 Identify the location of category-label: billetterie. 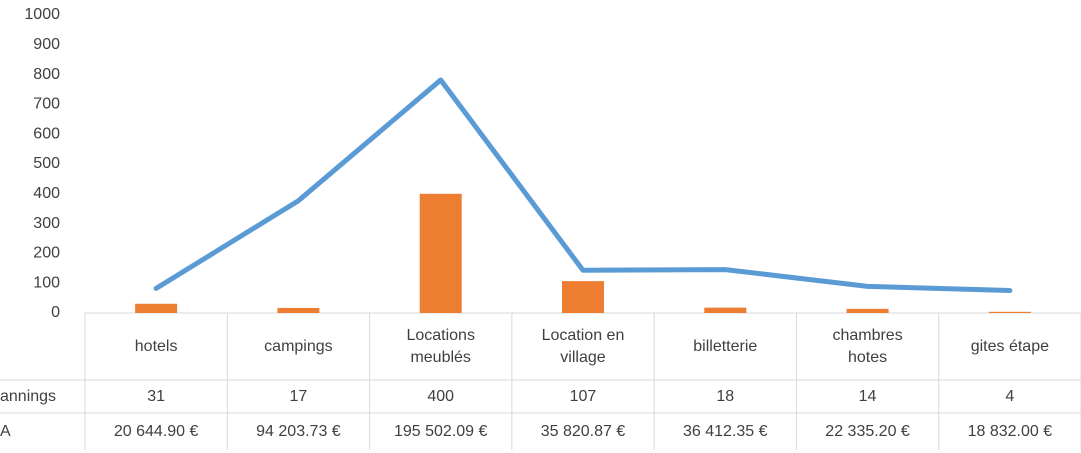
(725, 346).